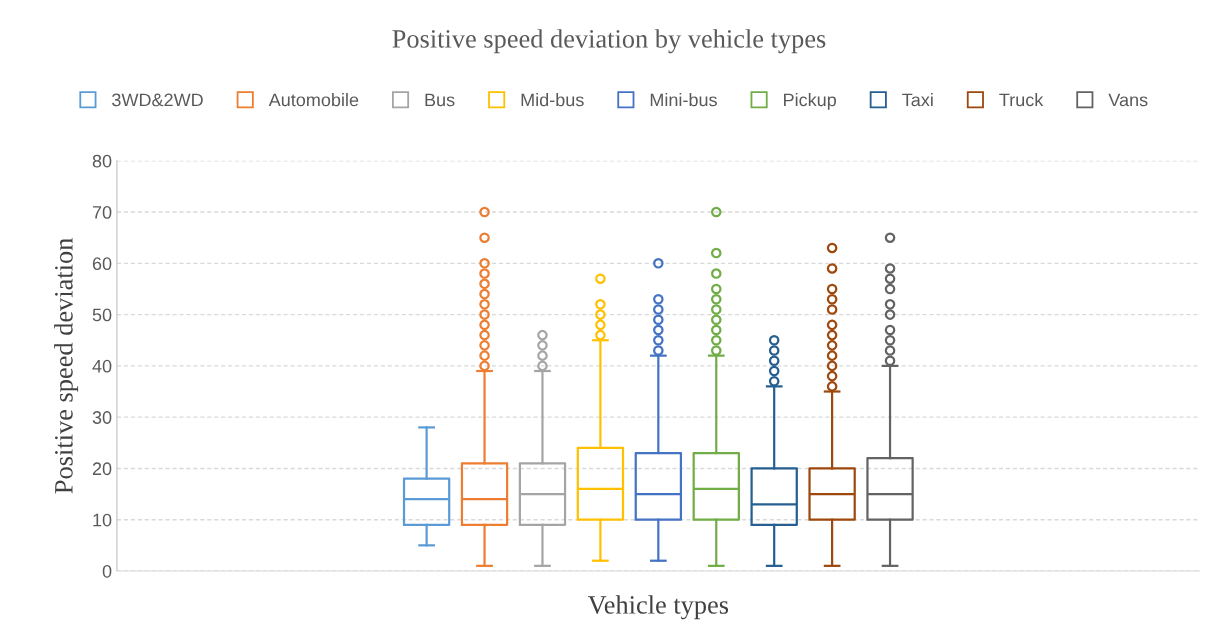 The image size is (1218, 634). What do you see at coordinates (102, 417) in the screenshot?
I see `y-tick-label: 30` at bounding box center [102, 417].